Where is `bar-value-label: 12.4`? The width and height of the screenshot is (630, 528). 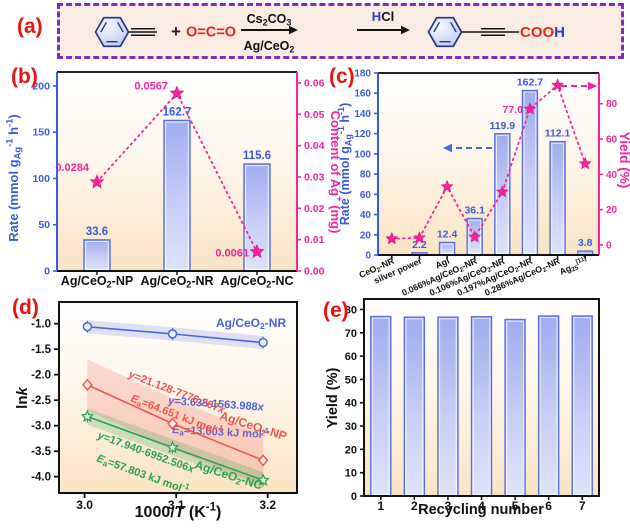 bar-value-label: 12.4 is located at coordinates (447, 234).